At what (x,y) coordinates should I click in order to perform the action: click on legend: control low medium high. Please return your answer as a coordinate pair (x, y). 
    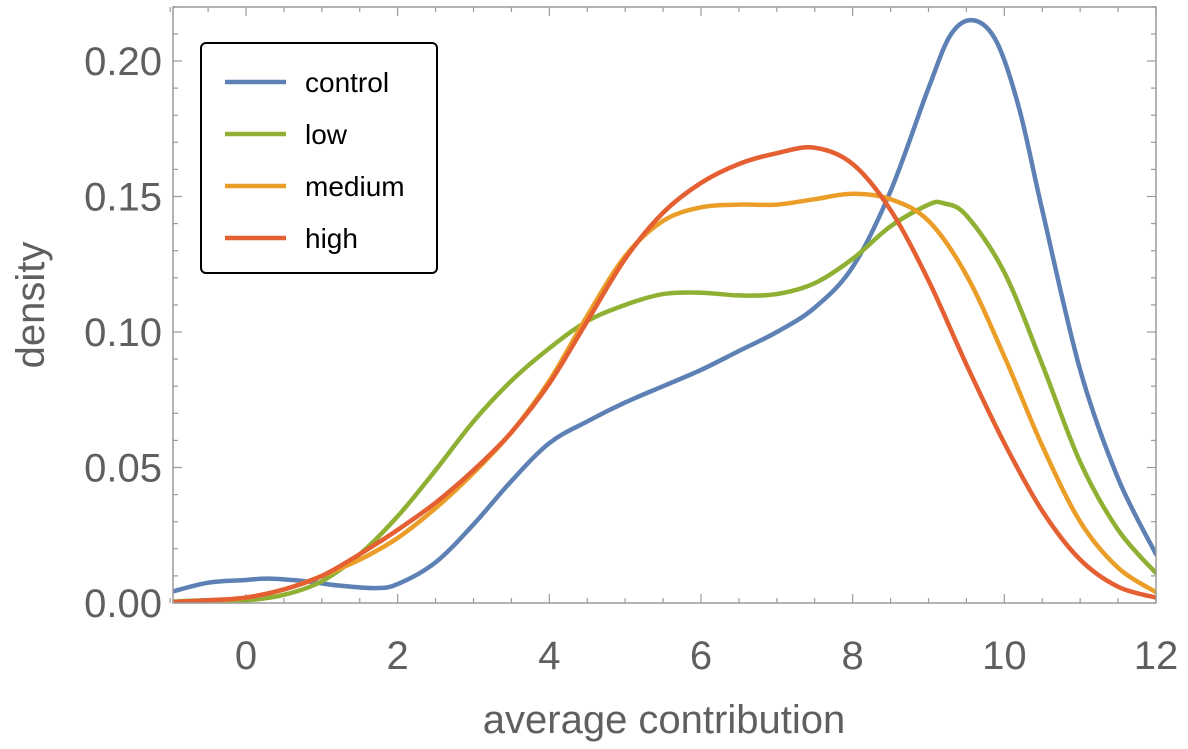
    Looking at the image, I should click on (319, 158).